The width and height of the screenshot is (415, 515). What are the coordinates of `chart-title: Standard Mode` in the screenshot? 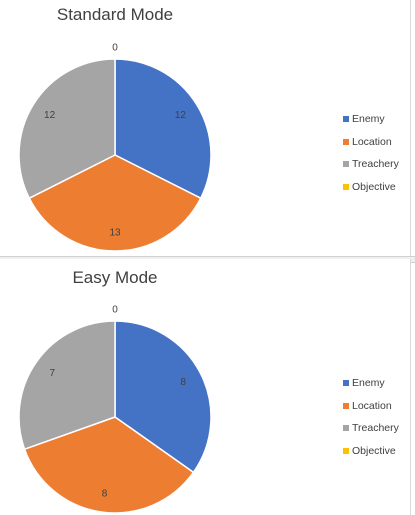 It's located at (115, 14).